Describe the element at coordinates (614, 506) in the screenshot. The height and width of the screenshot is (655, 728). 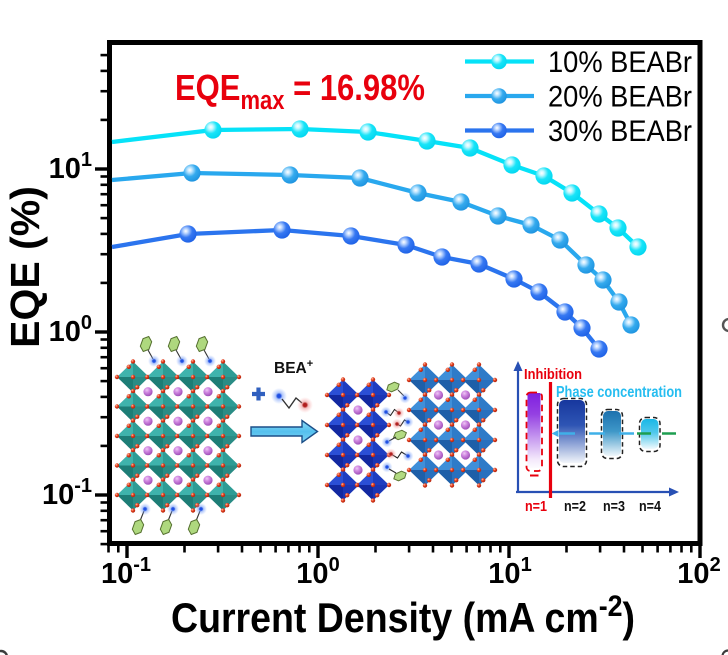
I see `svg-text: n=3` at that location.